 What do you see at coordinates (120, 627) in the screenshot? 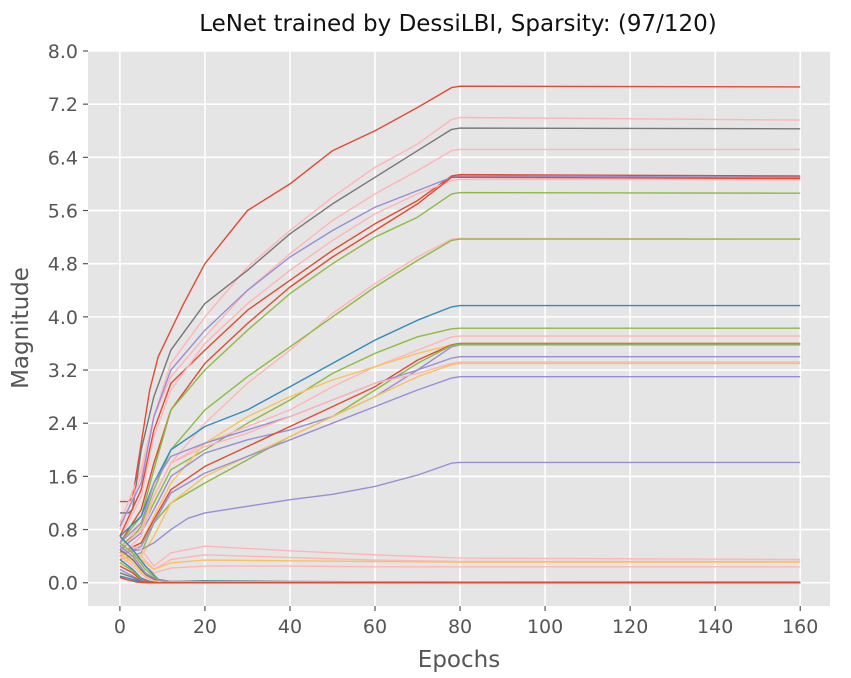
I see `x-tick-label: 0` at bounding box center [120, 627].